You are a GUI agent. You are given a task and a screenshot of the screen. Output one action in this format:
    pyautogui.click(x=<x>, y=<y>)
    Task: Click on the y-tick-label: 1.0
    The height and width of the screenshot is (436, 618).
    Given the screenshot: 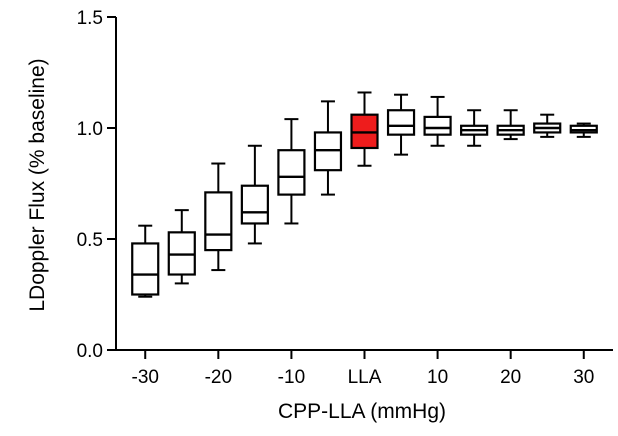 What is the action you would take?
    pyautogui.click(x=90, y=129)
    